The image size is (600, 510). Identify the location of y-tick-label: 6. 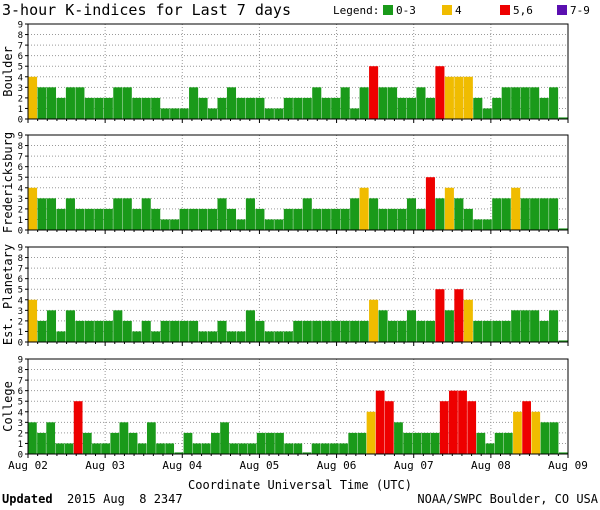
(20, 168).